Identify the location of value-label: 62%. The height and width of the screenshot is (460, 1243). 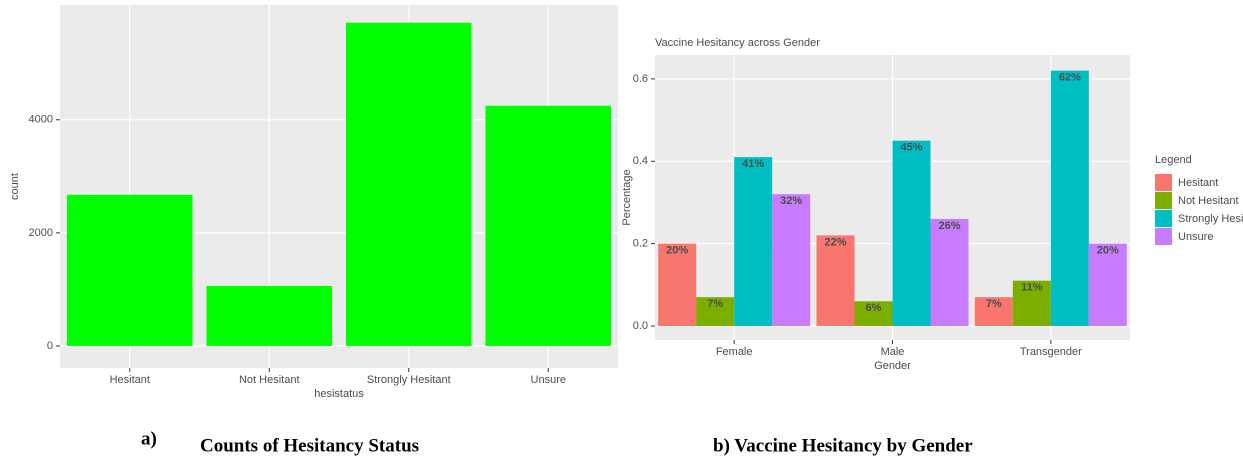
(1070, 78).